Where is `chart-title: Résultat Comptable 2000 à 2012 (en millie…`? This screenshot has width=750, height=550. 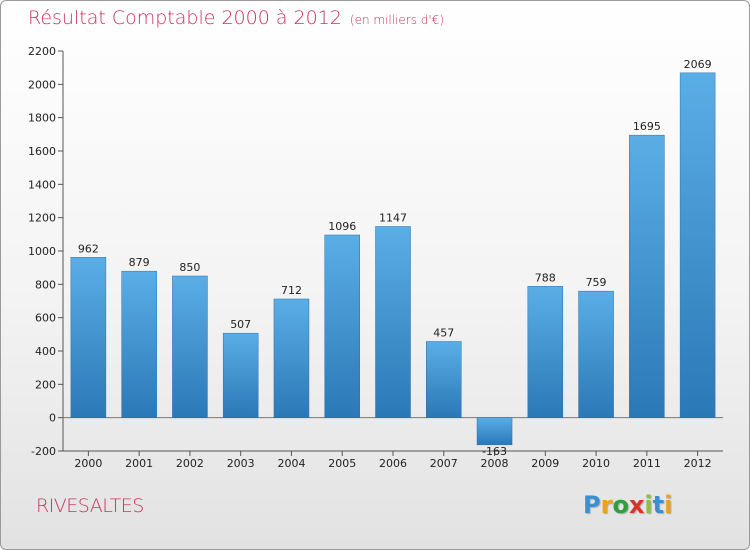
chart-title: Résultat Comptable 2000 à 2012 (en millie… is located at coordinates (236, 18).